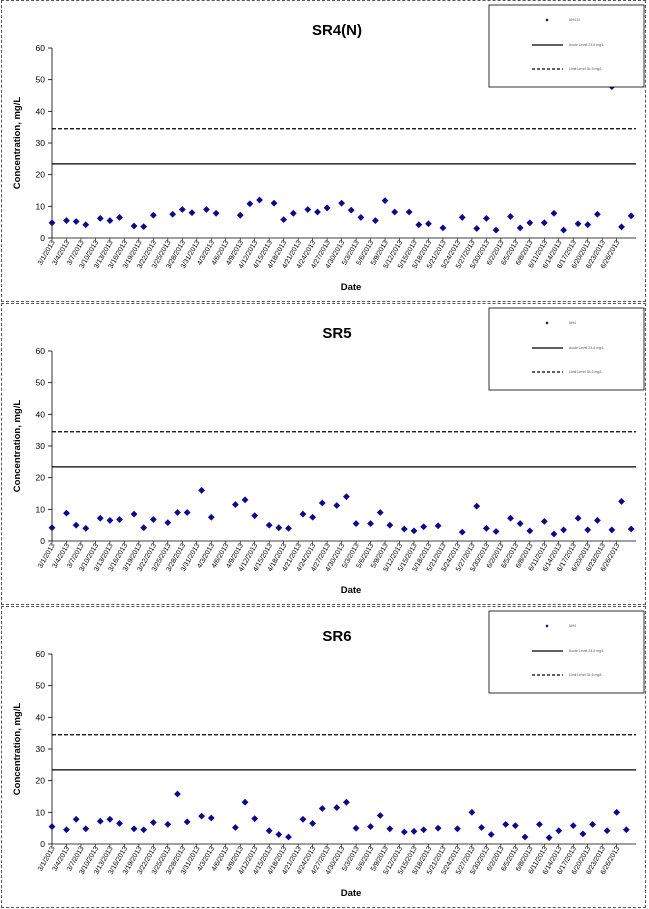  I want to click on legend-box, so click(566, 46).